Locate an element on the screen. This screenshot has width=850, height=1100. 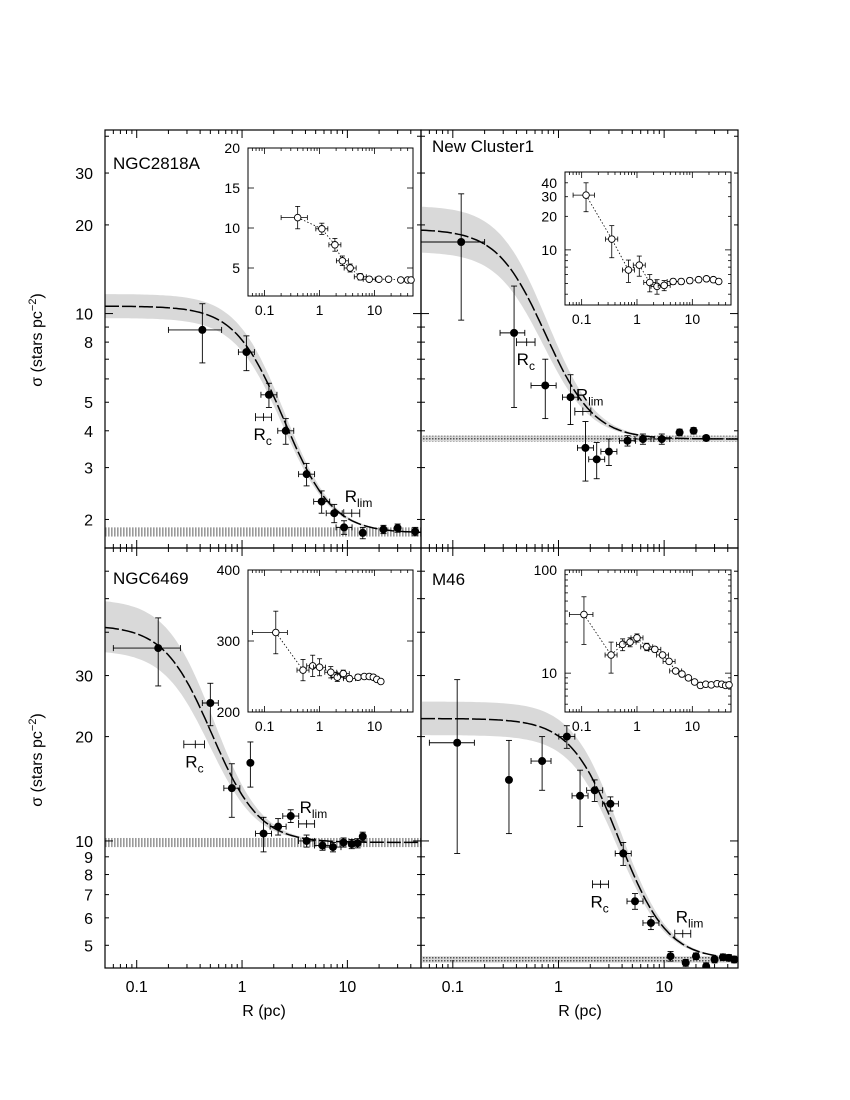
y-tick-label: 5 is located at coordinates (88, 403).